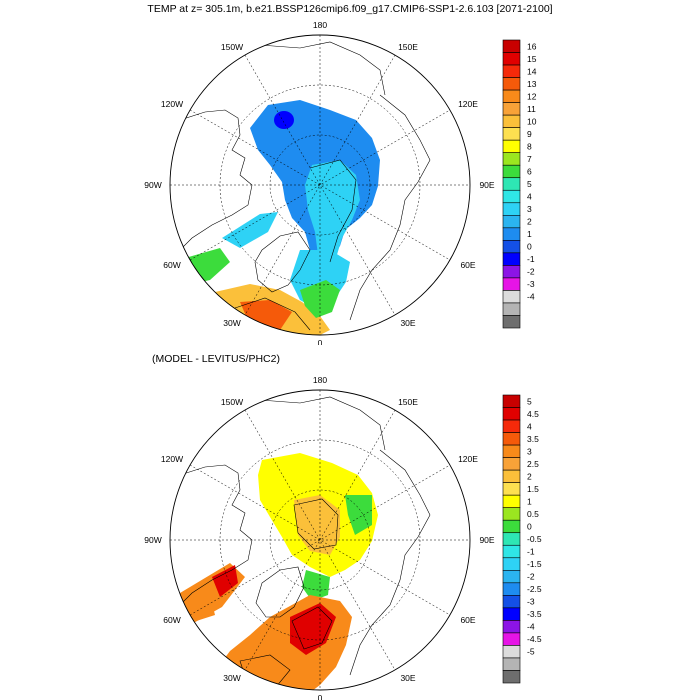  I want to click on colorbar-label: 4.5, so click(533, 414).